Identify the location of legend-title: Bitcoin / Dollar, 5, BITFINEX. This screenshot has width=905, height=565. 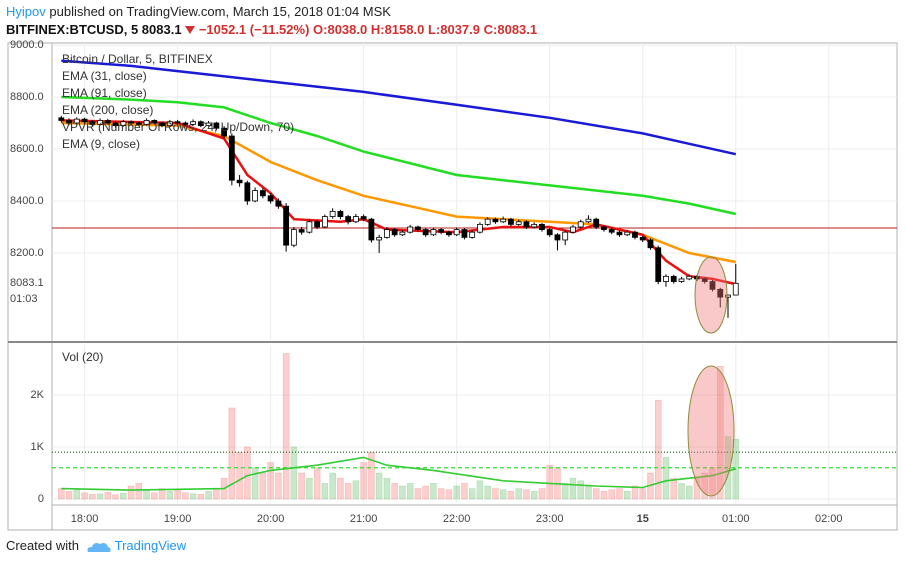
(137, 59).